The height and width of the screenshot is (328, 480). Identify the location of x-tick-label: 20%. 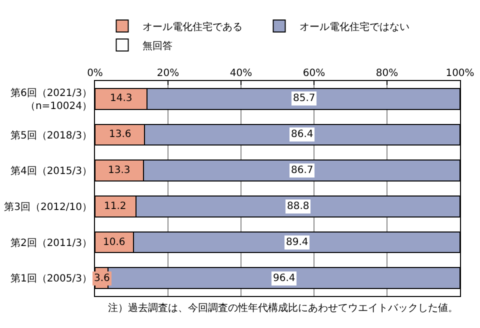
(168, 73).